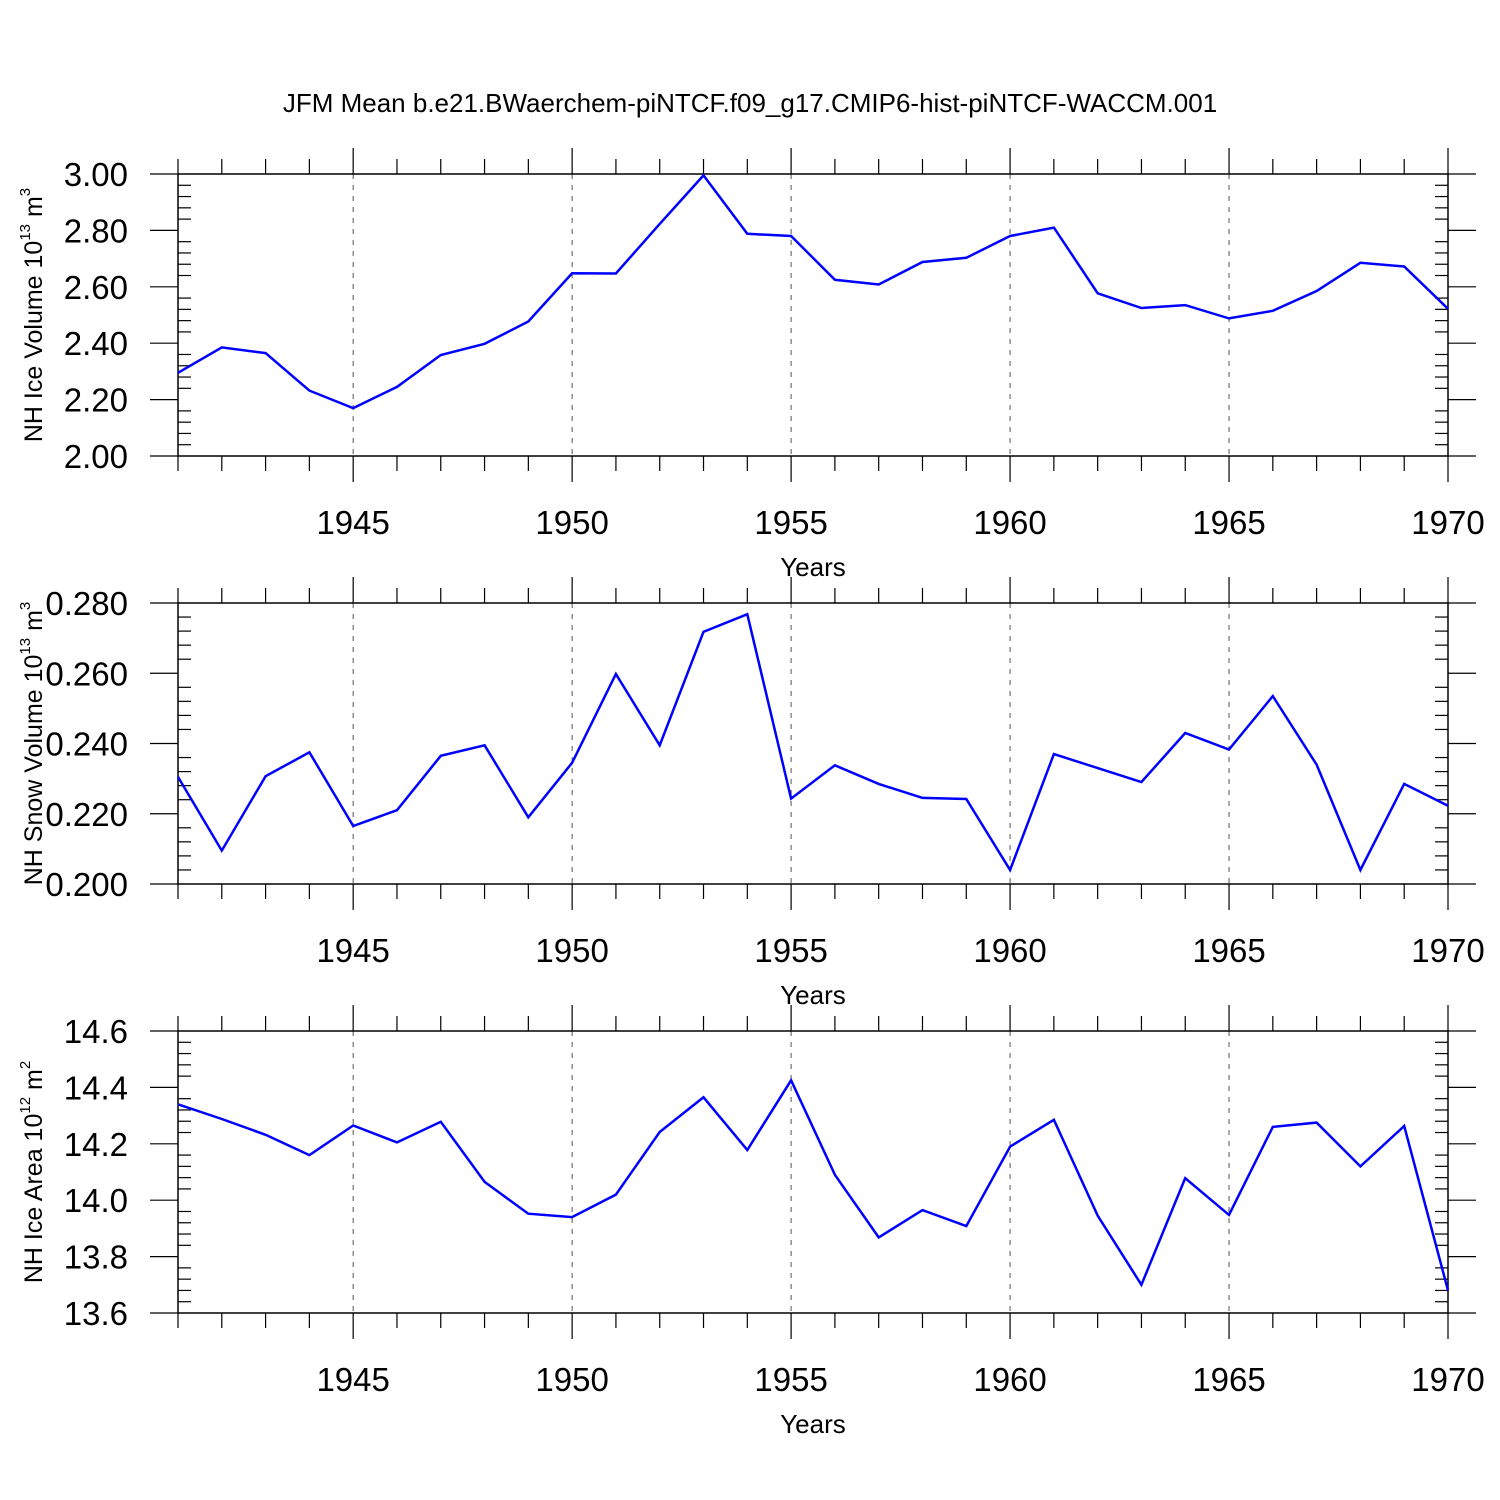 The height and width of the screenshot is (1500, 1500). I want to click on y-tick-label: 2.80, so click(96, 230).